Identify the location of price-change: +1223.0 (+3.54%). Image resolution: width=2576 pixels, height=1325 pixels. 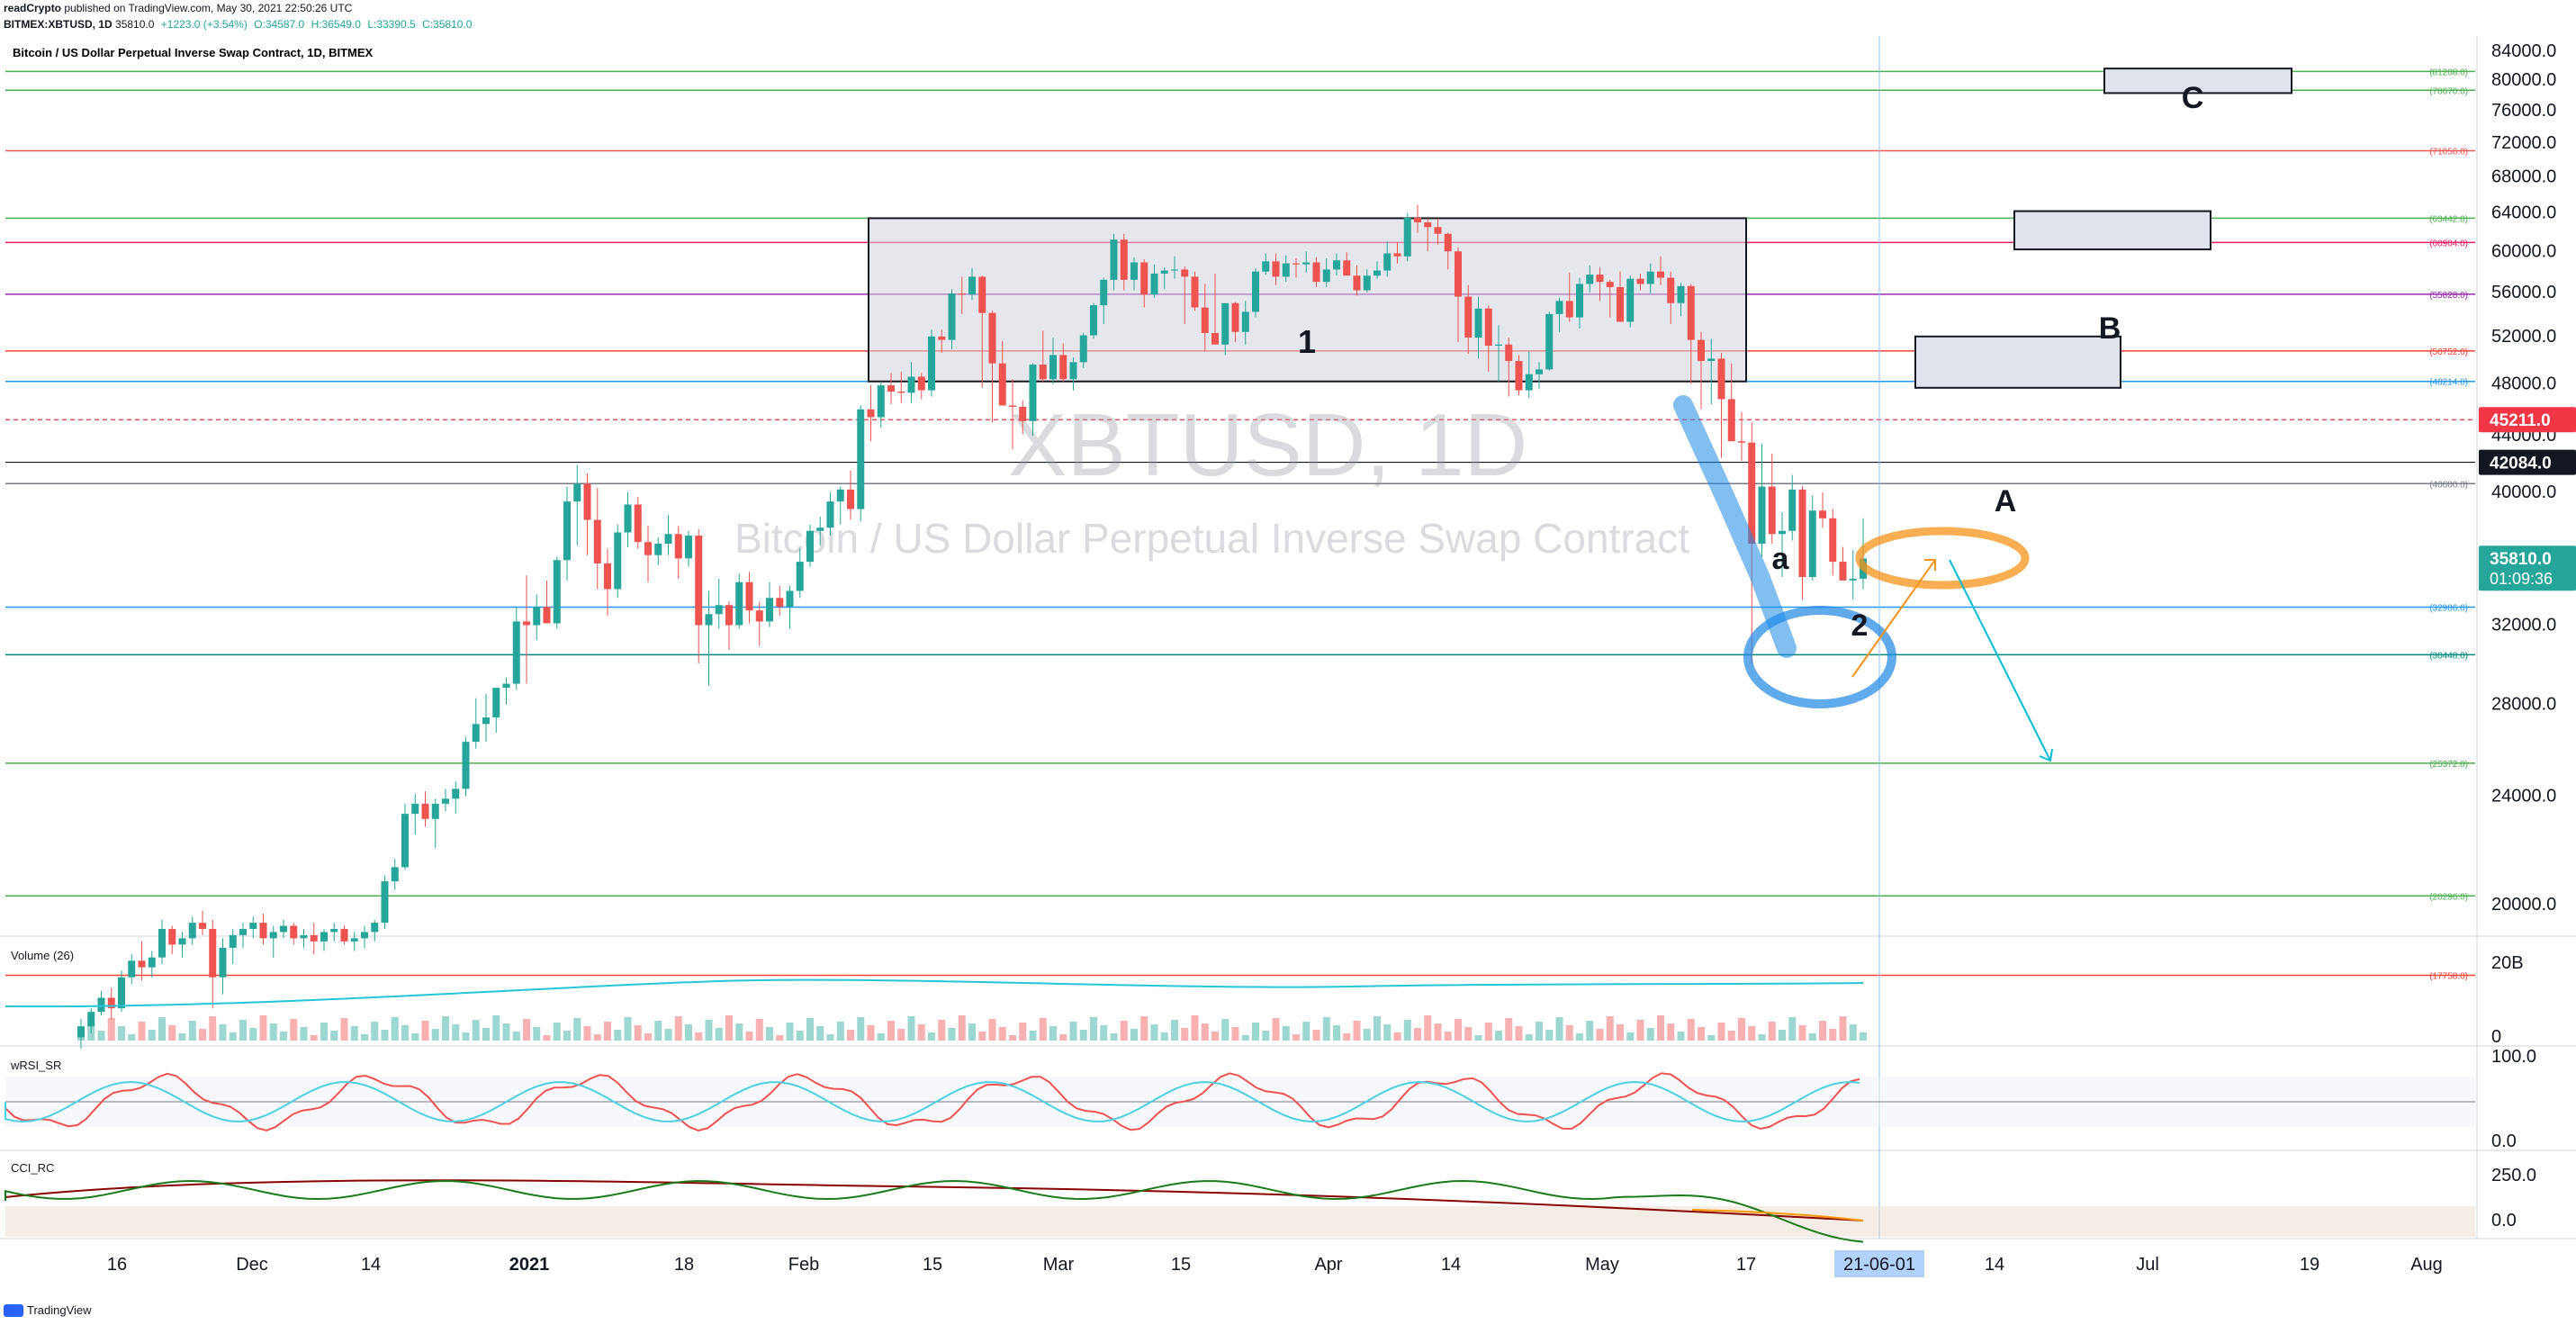
(204, 24).